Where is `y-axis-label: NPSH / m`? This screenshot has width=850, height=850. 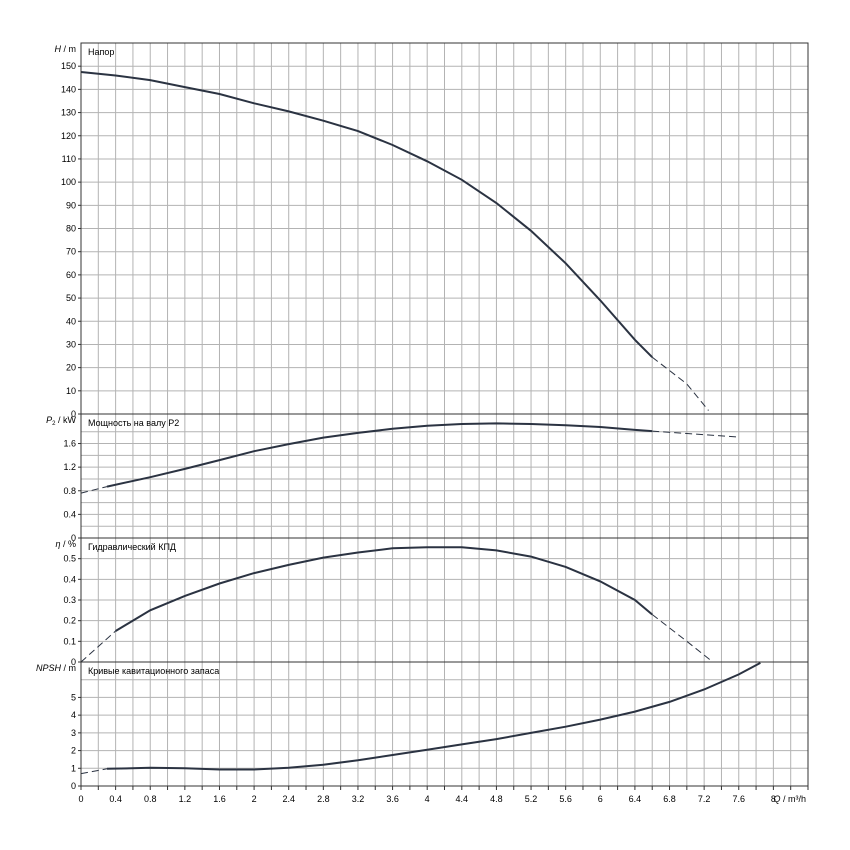 y-axis-label: NPSH / m is located at coordinates (56, 668).